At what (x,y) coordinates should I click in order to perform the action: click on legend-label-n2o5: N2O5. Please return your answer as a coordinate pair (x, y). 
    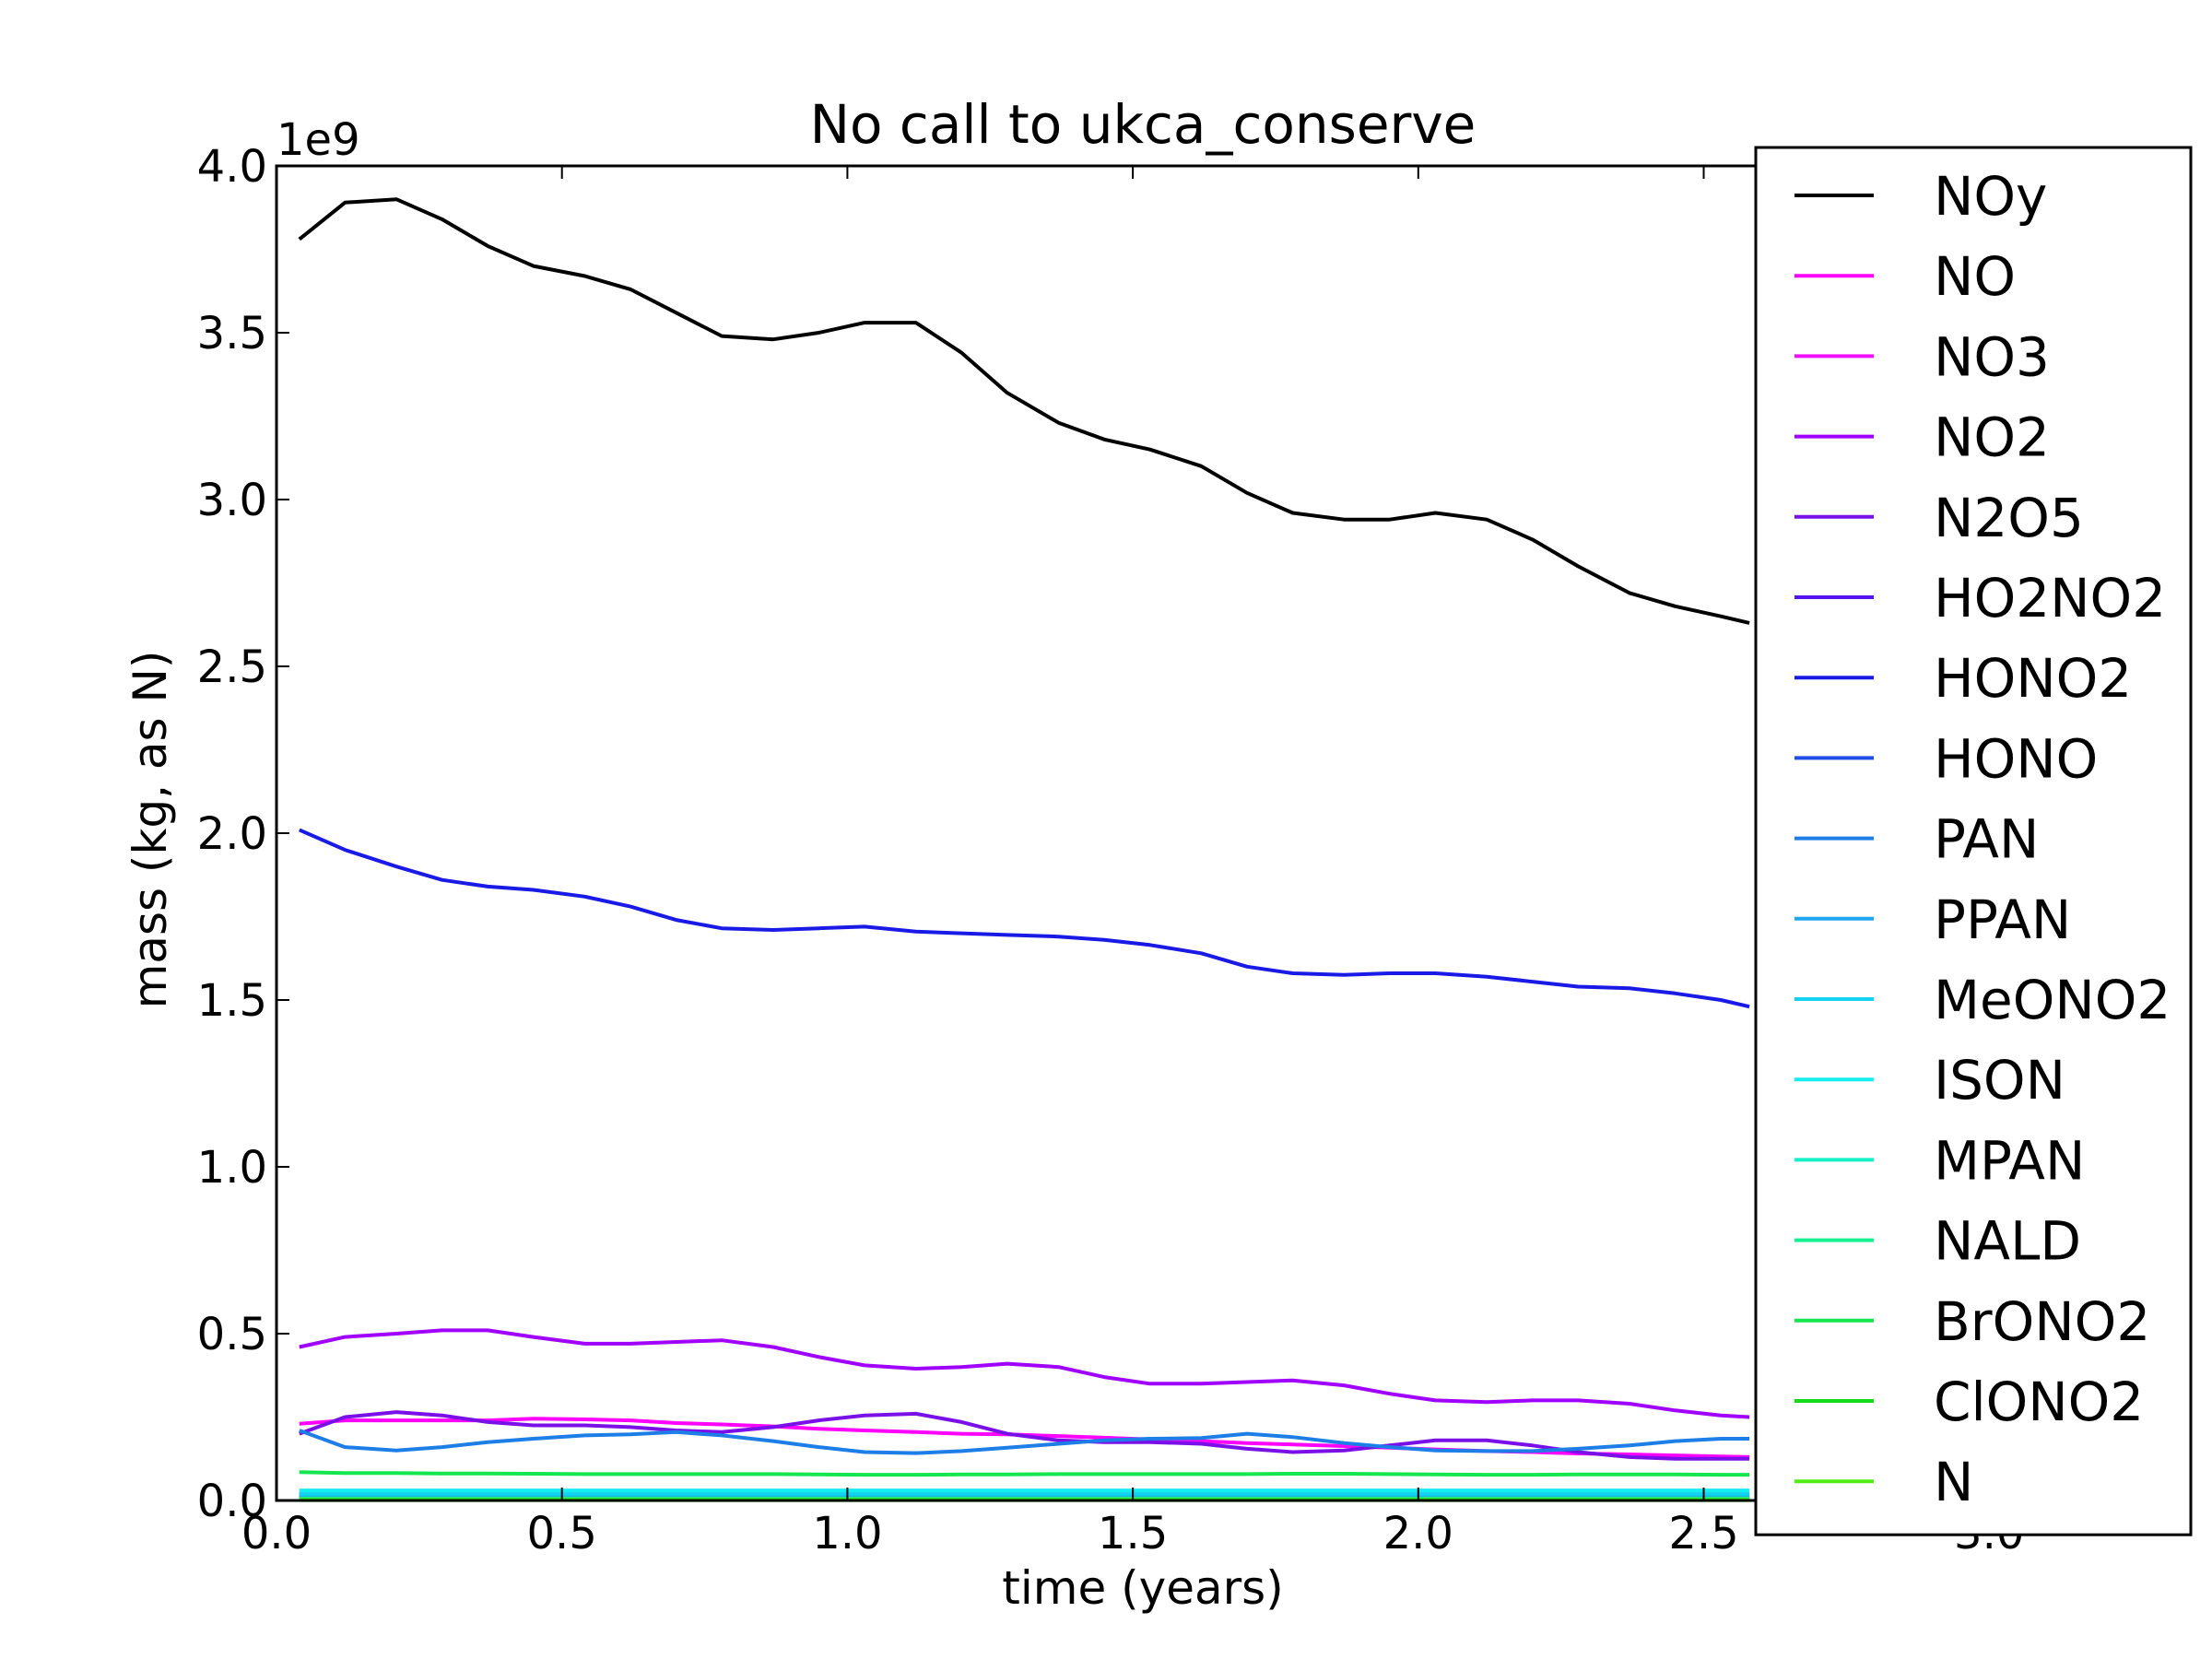
    Looking at the image, I should click on (2009, 518).